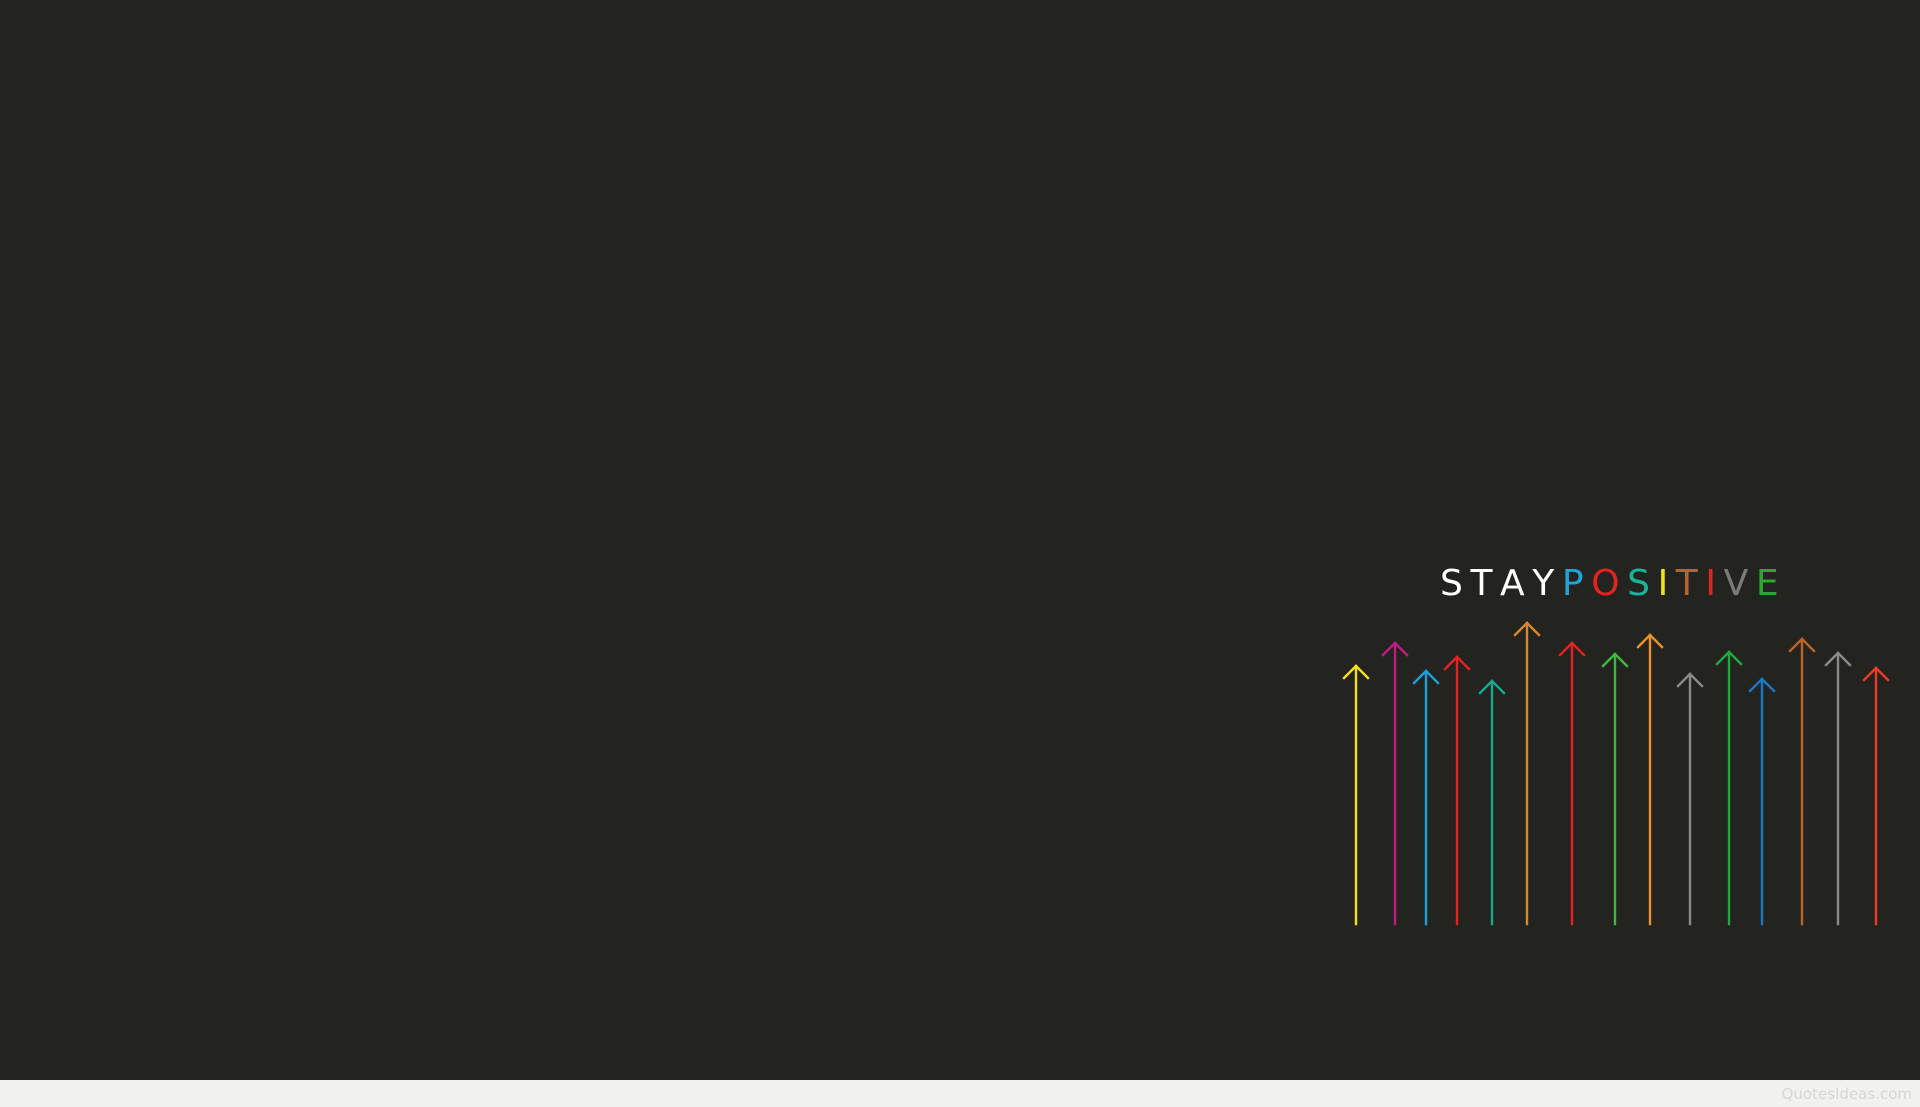 The width and height of the screenshot is (1920, 1107). What do you see at coordinates (1846, 1094) in the screenshot?
I see `watermark-text: QuotesIdeas.com` at bounding box center [1846, 1094].